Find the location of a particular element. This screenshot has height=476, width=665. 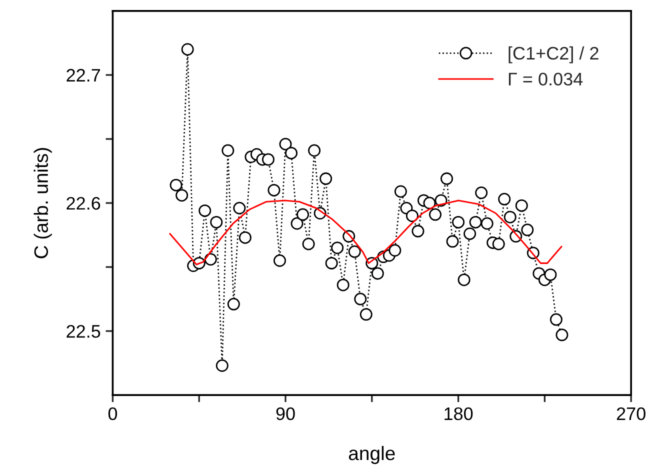

x-tick-label: 0 is located at coordinates (113, 413).